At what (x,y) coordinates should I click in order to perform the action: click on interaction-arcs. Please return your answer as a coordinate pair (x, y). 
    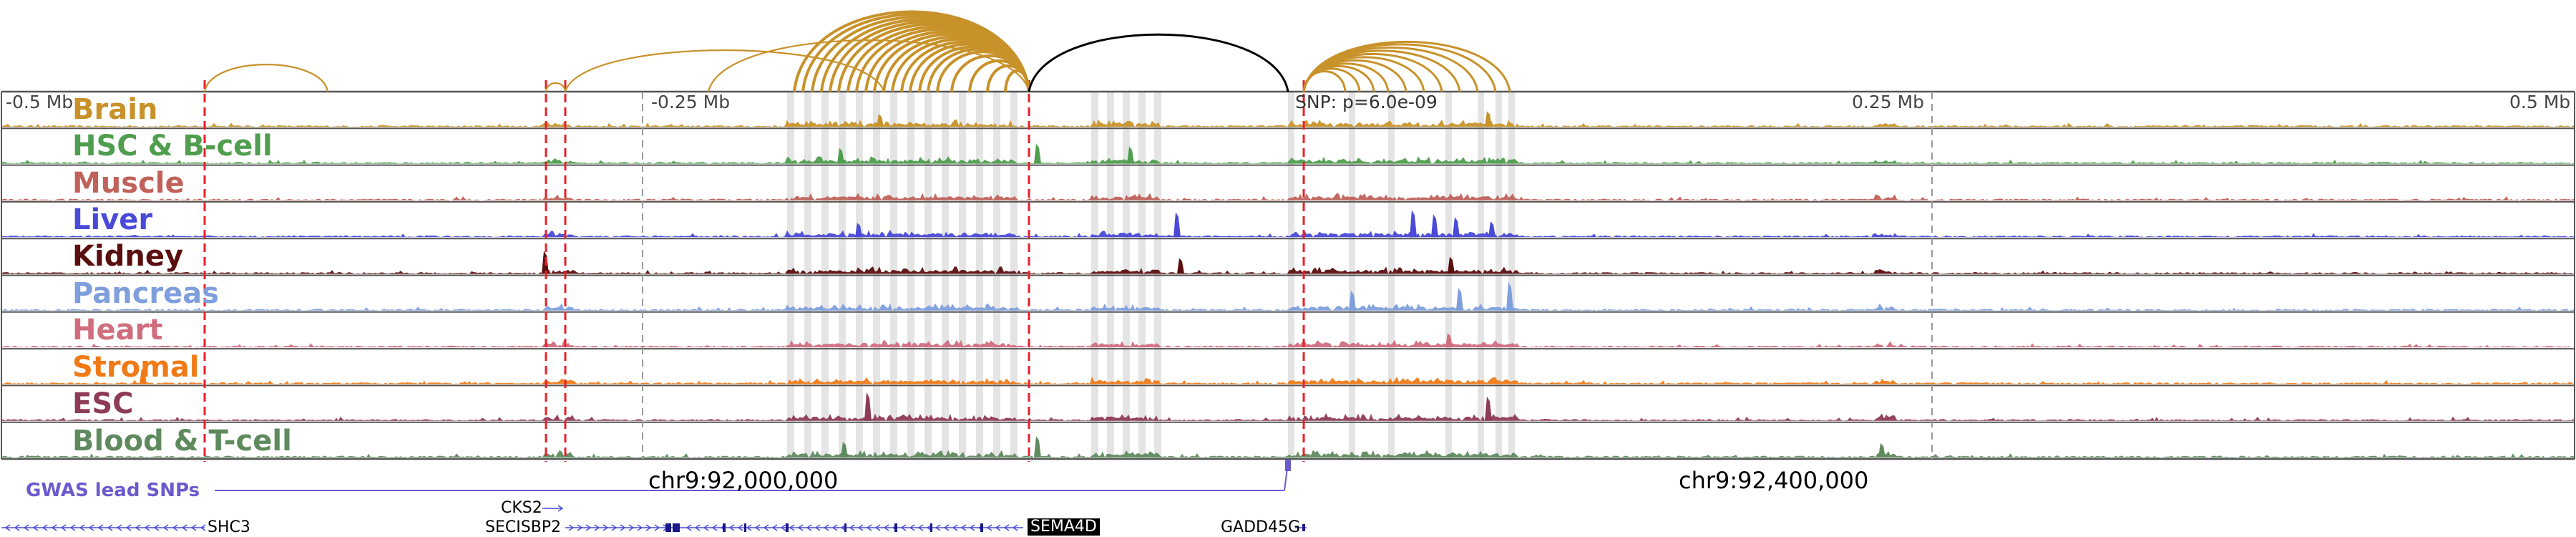
    Looking at the image, I should click on (857, 51).